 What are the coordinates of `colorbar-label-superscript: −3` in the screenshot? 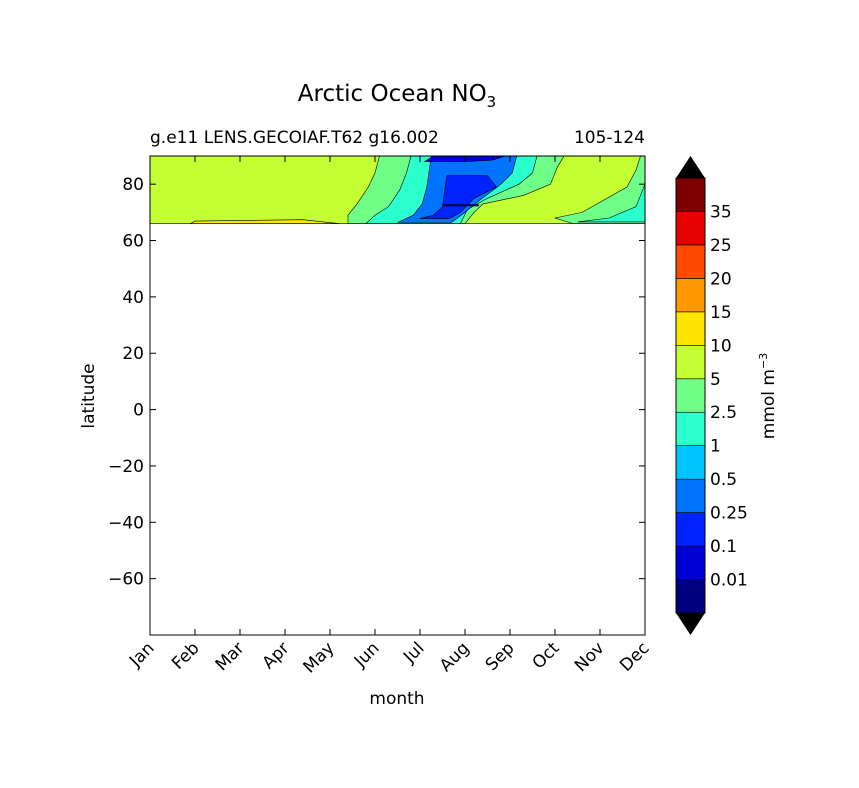 It's located at (763, 361).